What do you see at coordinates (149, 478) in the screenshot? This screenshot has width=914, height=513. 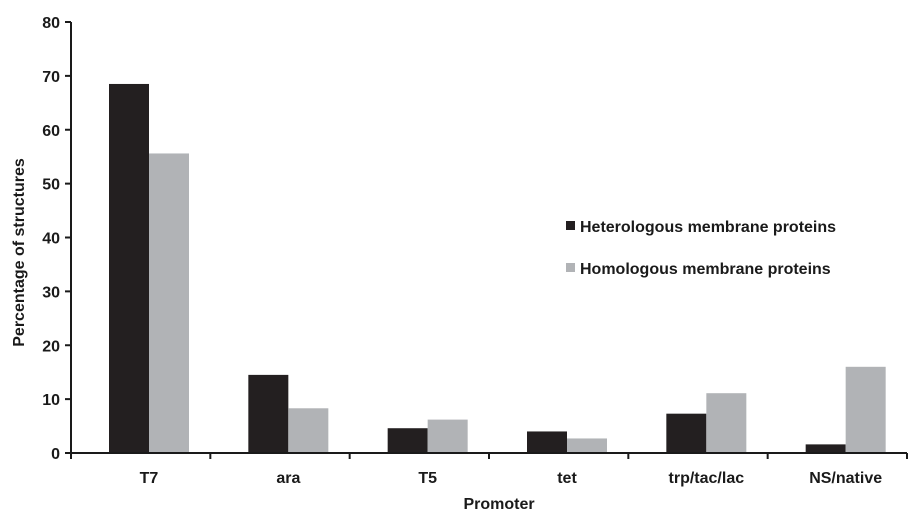 I see `x-tick-label: T7` at bounding box center [149, 478].